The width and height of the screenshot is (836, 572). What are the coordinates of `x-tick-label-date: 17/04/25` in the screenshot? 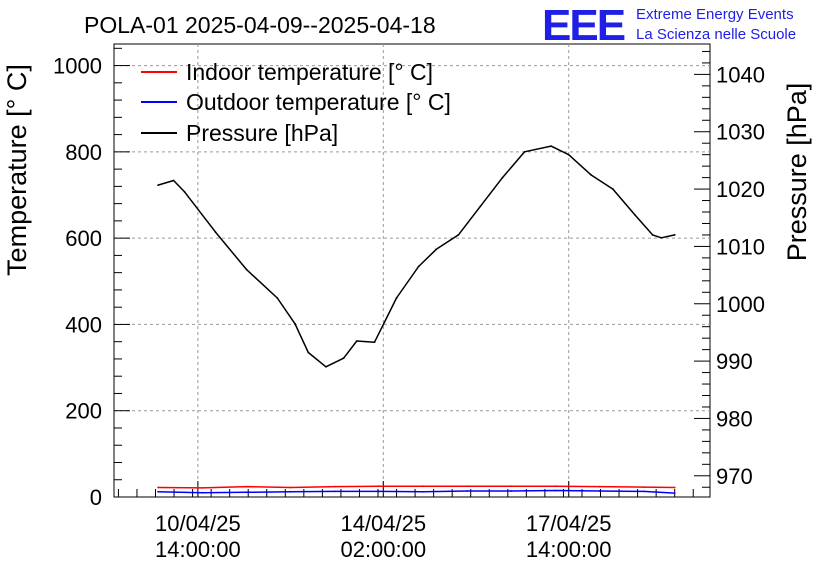 It's located at (569, 523).